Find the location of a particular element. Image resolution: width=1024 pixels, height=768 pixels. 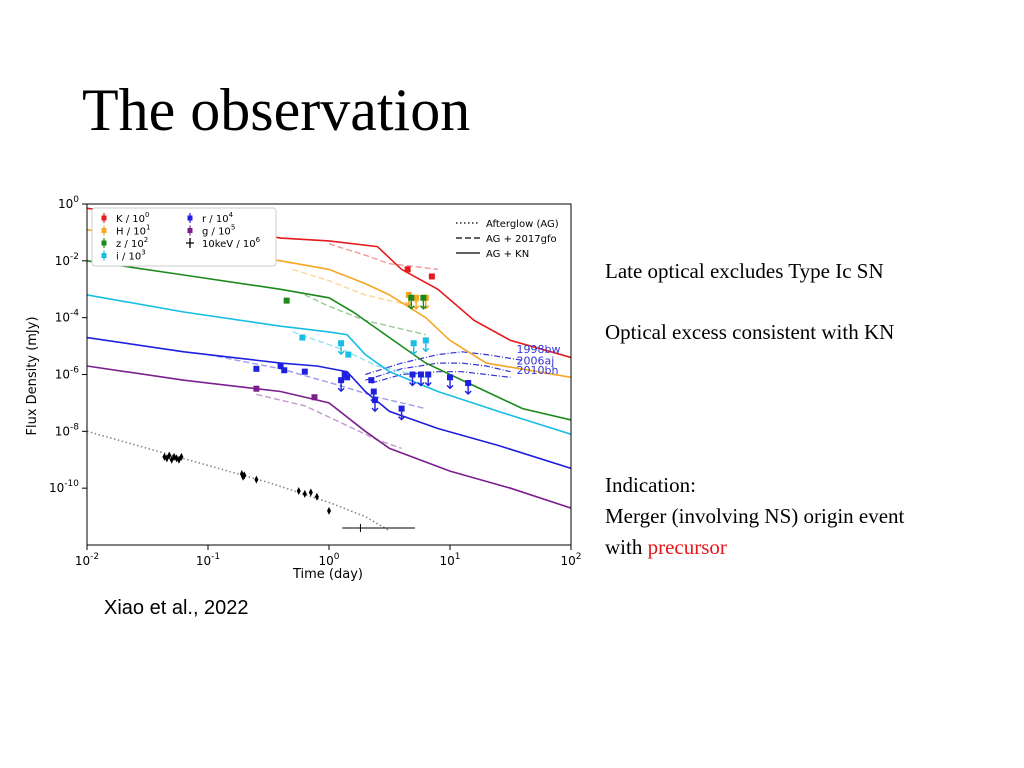

legend-label-text: i / 10 is located at coordinates (128, 257).